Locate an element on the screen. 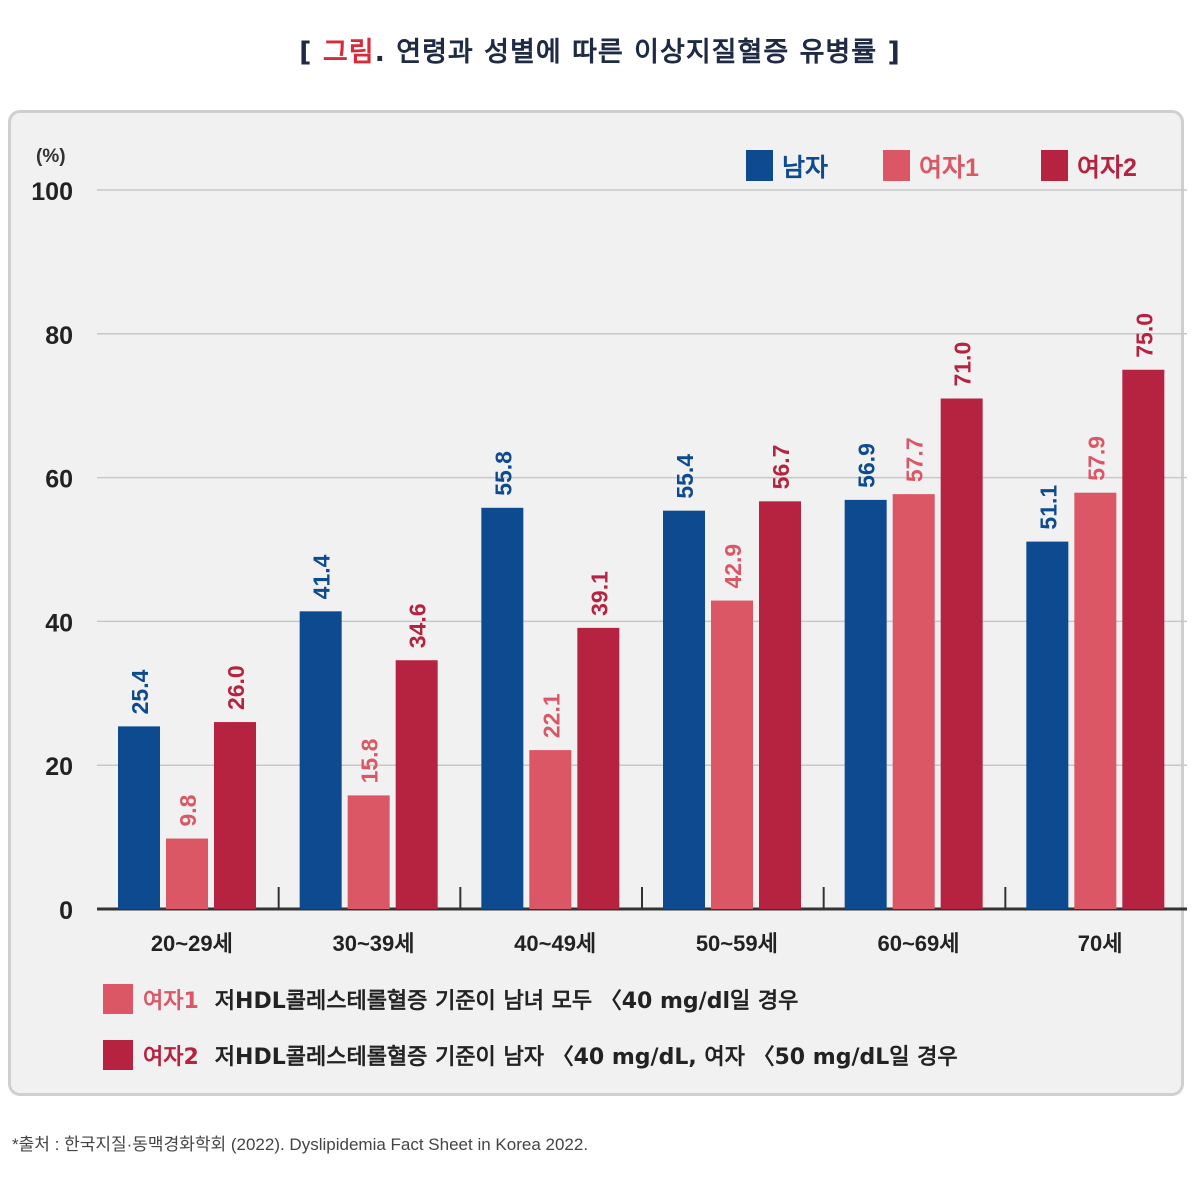  bar-남자-70세 is located at coordinates (1047, 725).